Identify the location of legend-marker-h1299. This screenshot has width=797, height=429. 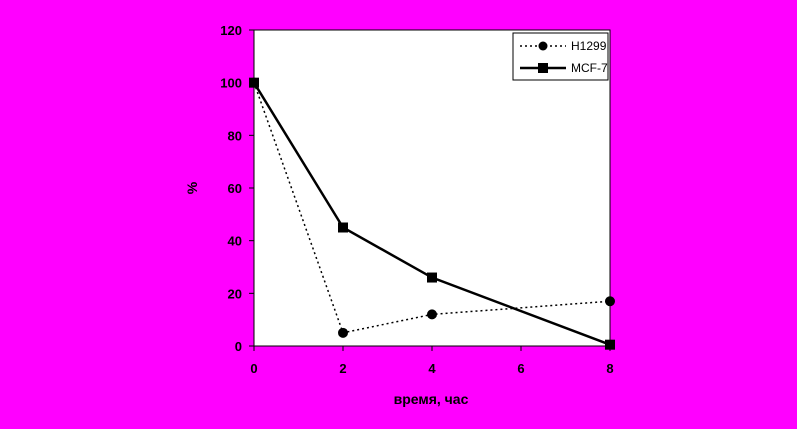
(543, 46).